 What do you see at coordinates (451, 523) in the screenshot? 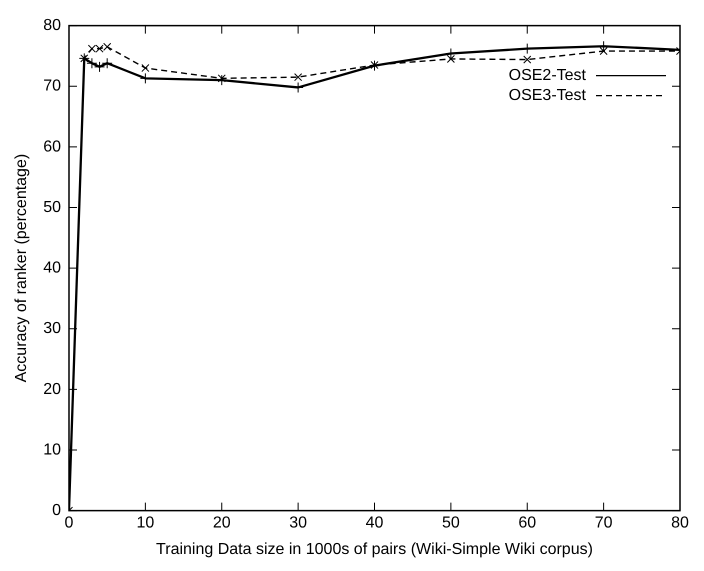
I see `x-tick-label: 50` at bounding box center [451, 523].